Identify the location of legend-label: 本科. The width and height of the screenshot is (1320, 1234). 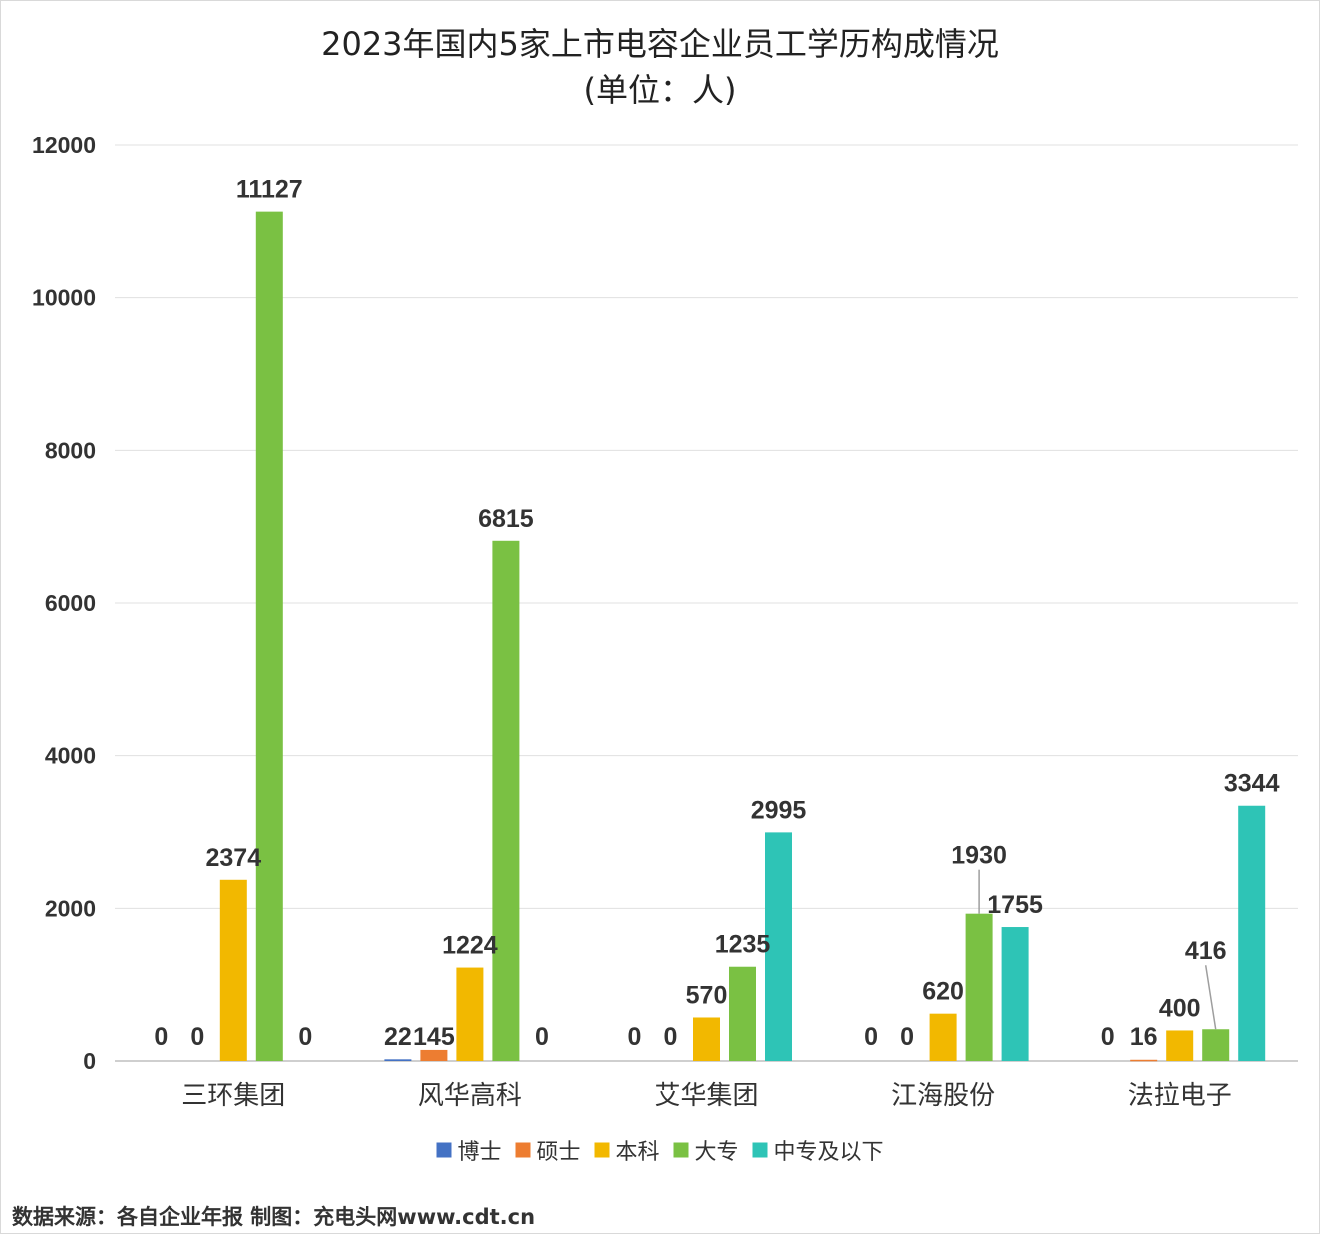
(638, 1152).